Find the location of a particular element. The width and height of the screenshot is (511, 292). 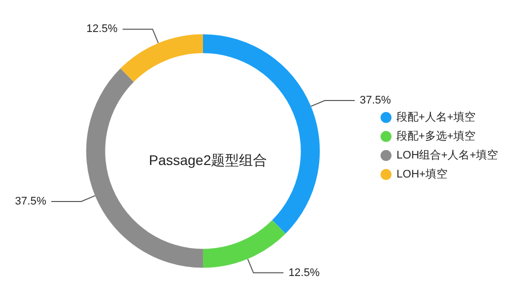

text: Passage2题型组合 is located at coordinates (208, 160).